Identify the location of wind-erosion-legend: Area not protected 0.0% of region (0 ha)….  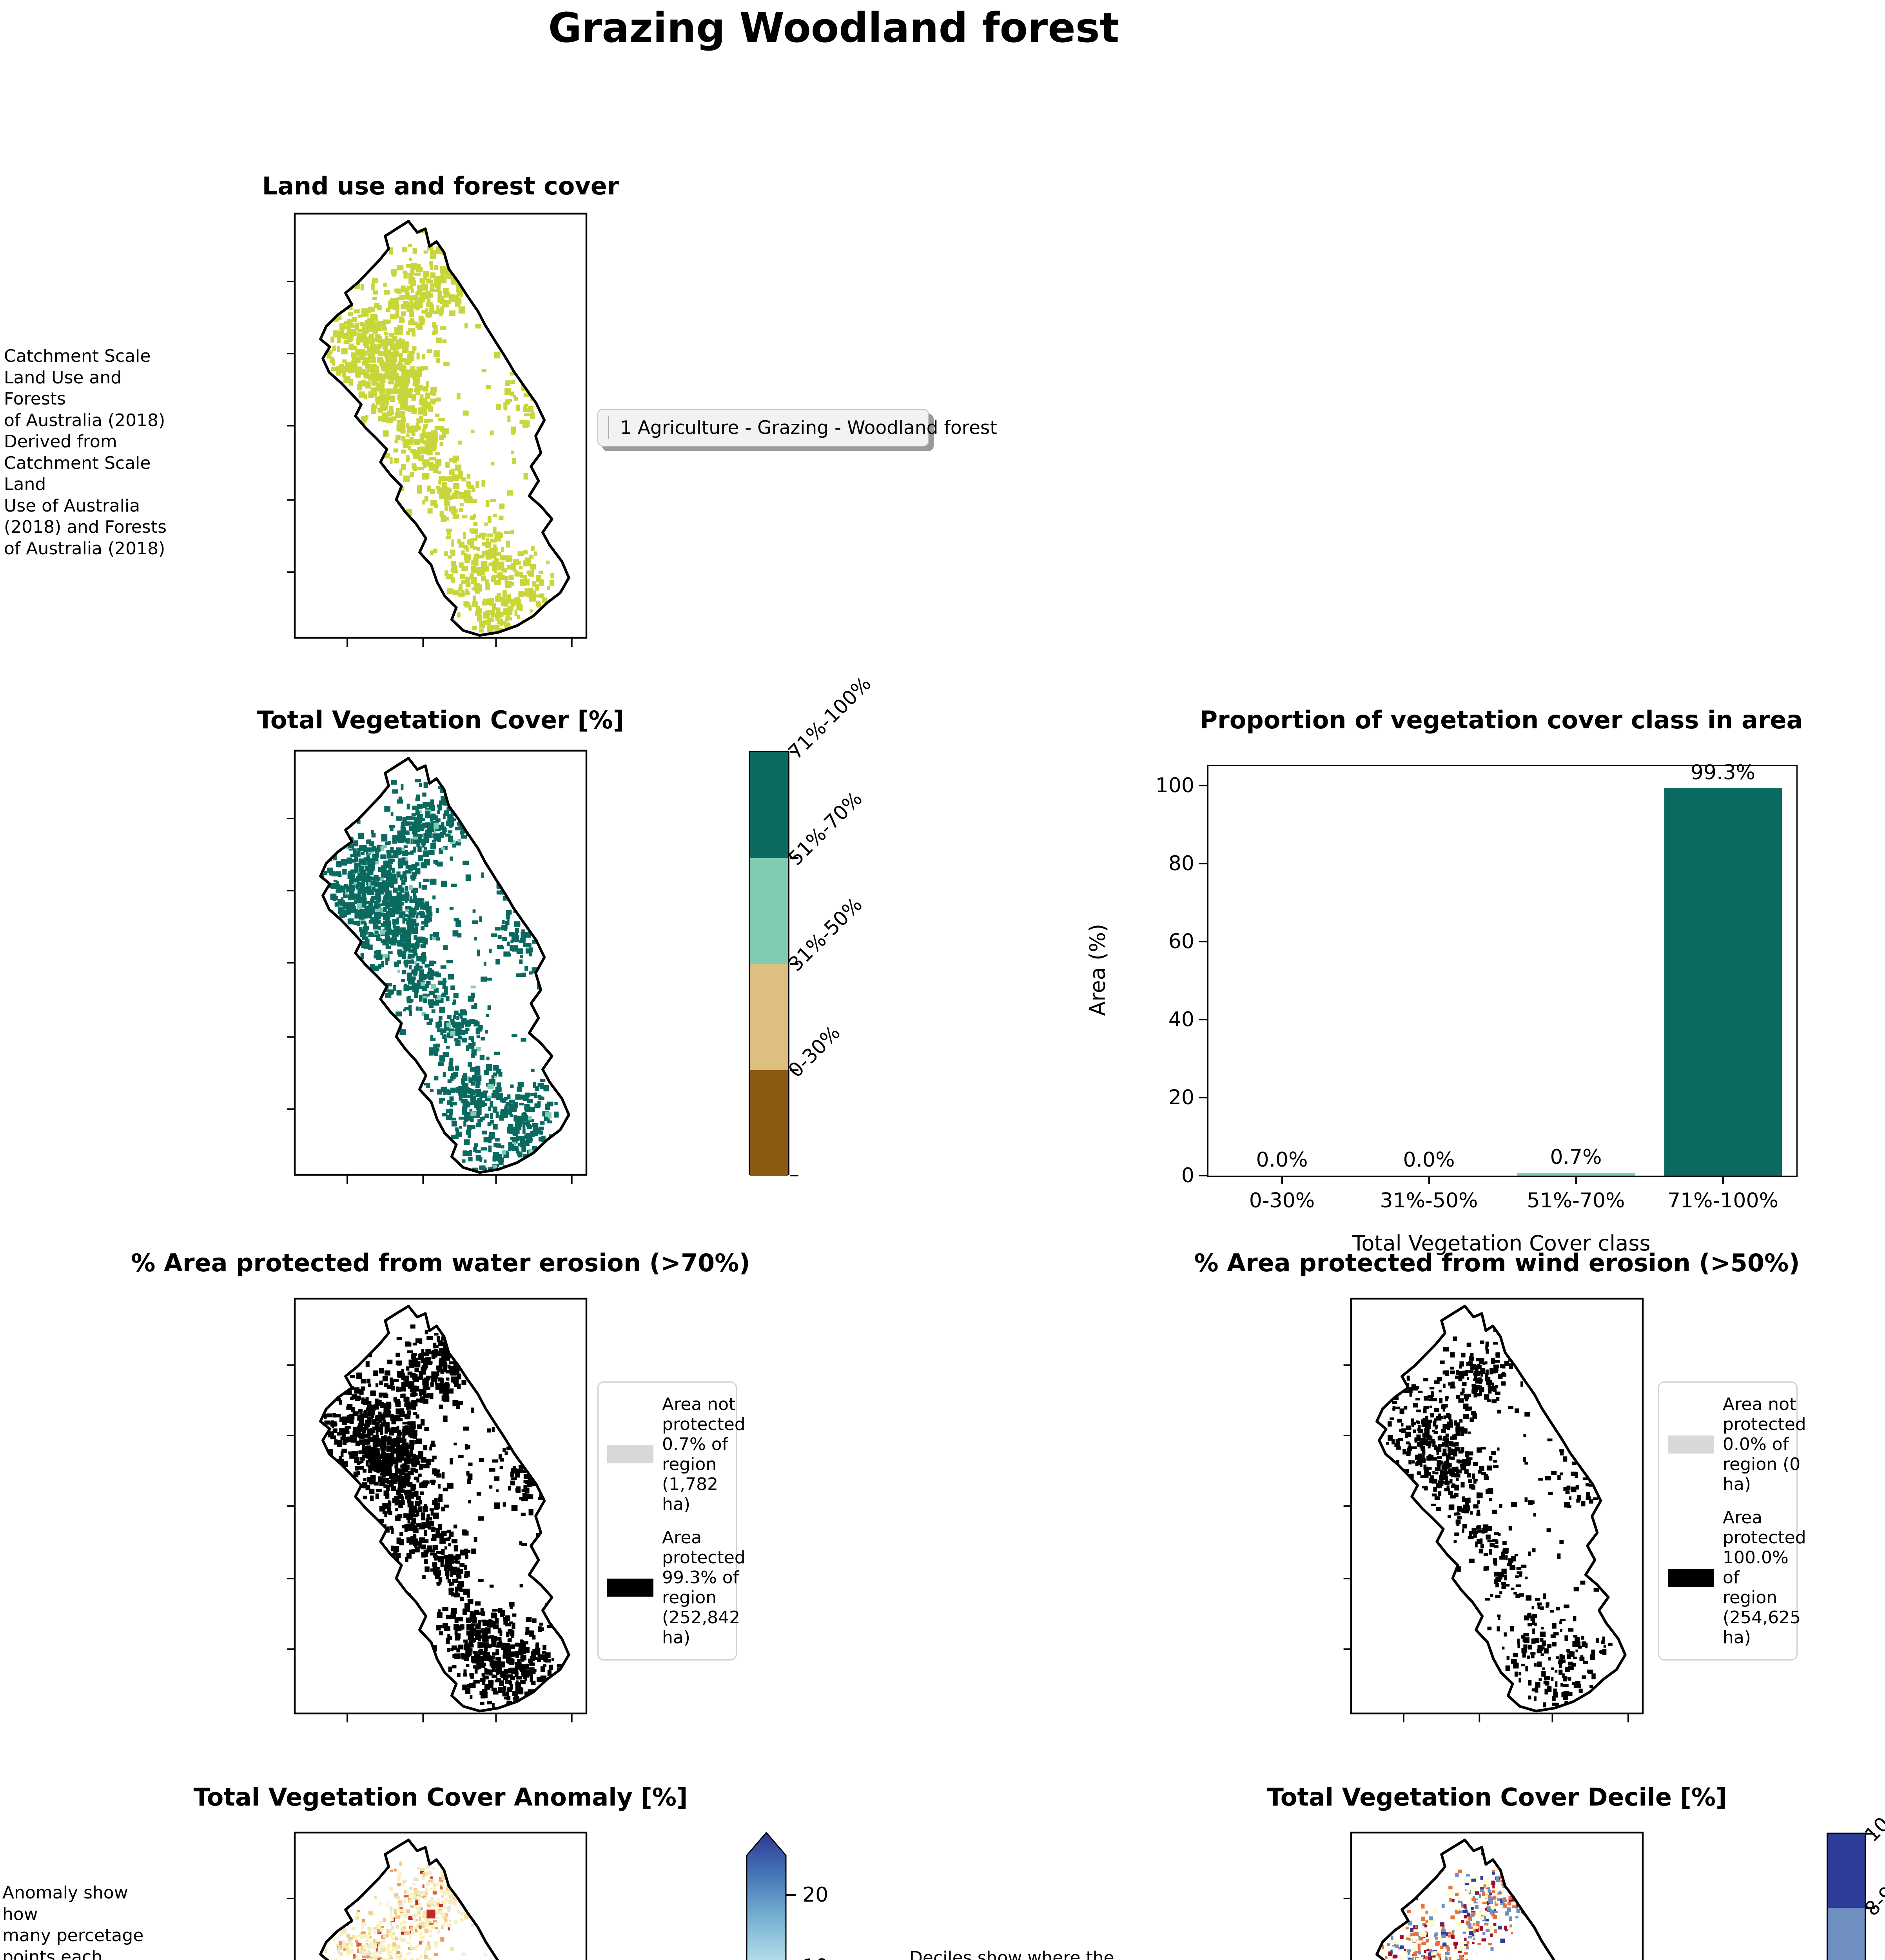
(1732, 1521).